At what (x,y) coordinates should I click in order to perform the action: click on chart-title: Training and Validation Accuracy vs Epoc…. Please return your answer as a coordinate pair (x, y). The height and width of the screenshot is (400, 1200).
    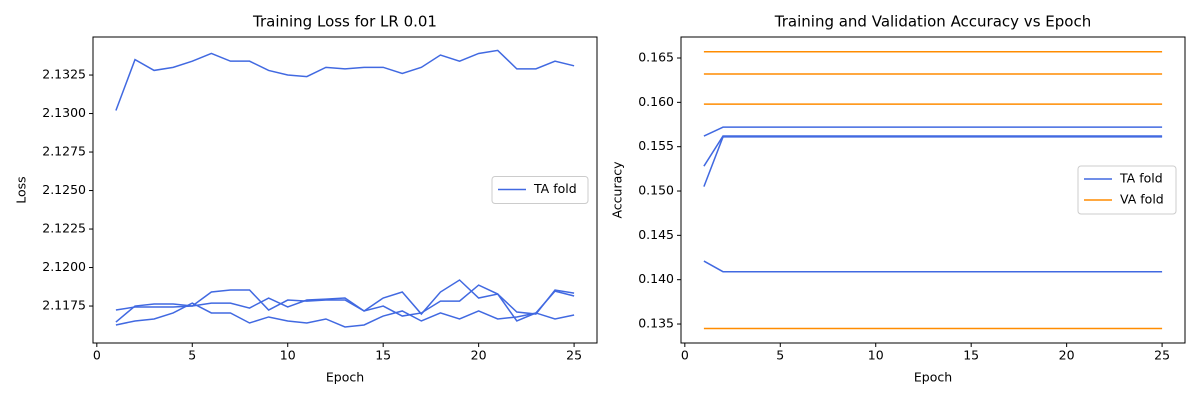
    Looking at the image, I should click on (932, 22).